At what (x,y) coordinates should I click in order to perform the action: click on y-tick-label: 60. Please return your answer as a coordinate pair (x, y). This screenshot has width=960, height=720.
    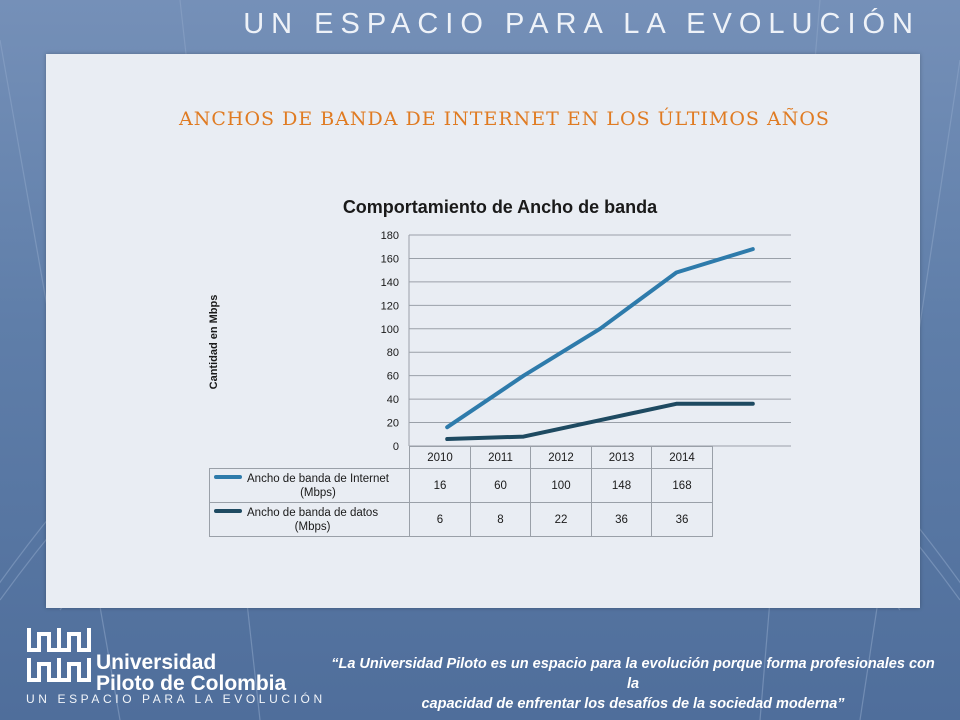
    Looking at the image, I should click on (393, 377).